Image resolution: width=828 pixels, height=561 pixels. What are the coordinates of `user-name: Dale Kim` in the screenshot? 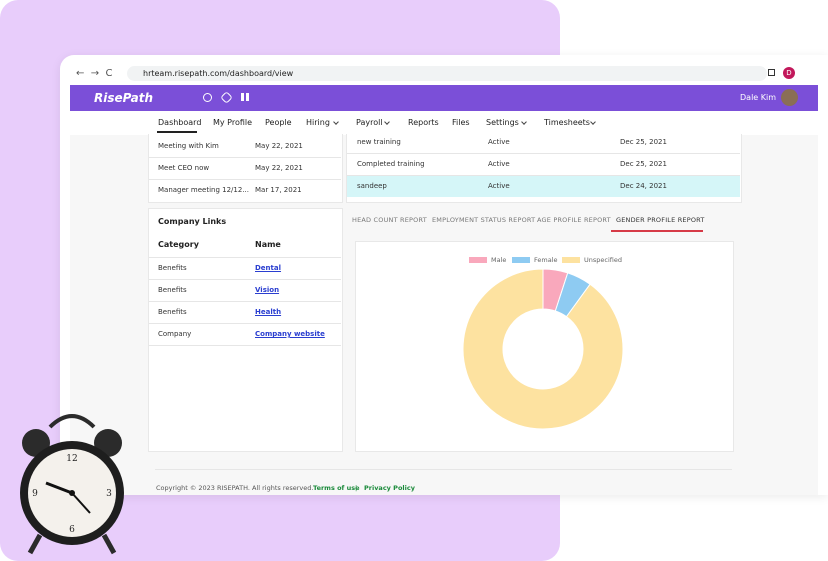 It's located at (758, 97).